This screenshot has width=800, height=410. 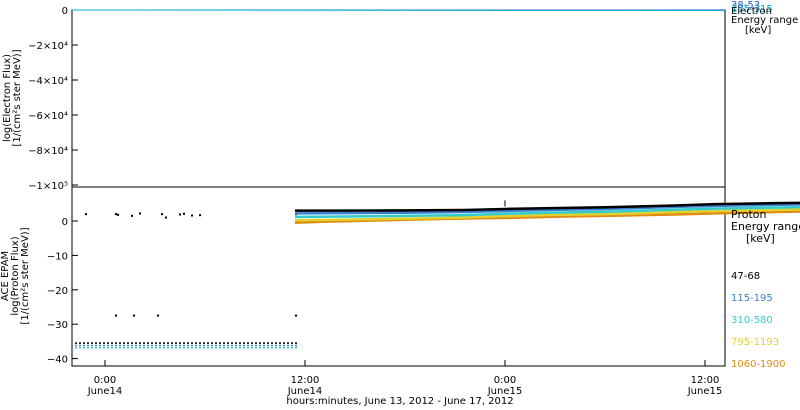 I want to click on electron-ytick-label: −4×10⁴, so click(x=48, y=81).